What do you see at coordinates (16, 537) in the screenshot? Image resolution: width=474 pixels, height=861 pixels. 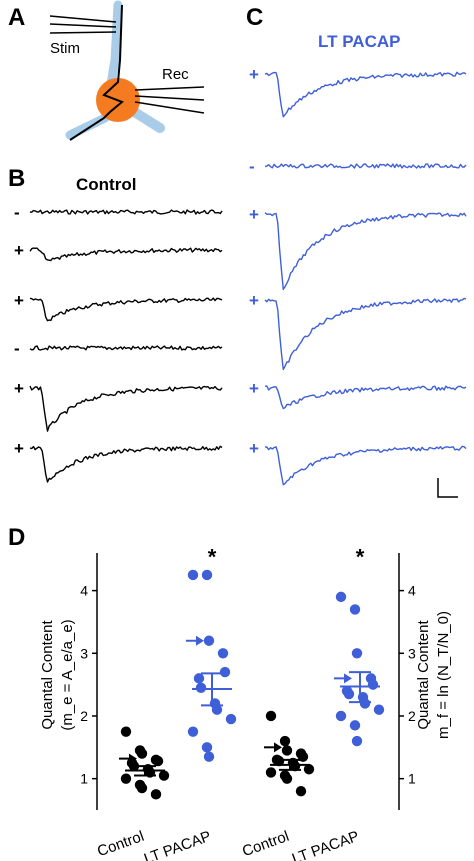 I see `panel-d-letter: D` at bounding box center [16, 537].